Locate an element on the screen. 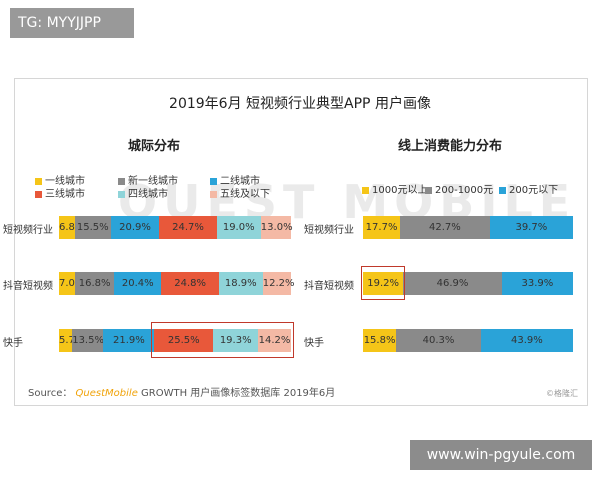 The image size is (600, 480). credit-text: ©格隆汇 is located at coordinates (562, 393).